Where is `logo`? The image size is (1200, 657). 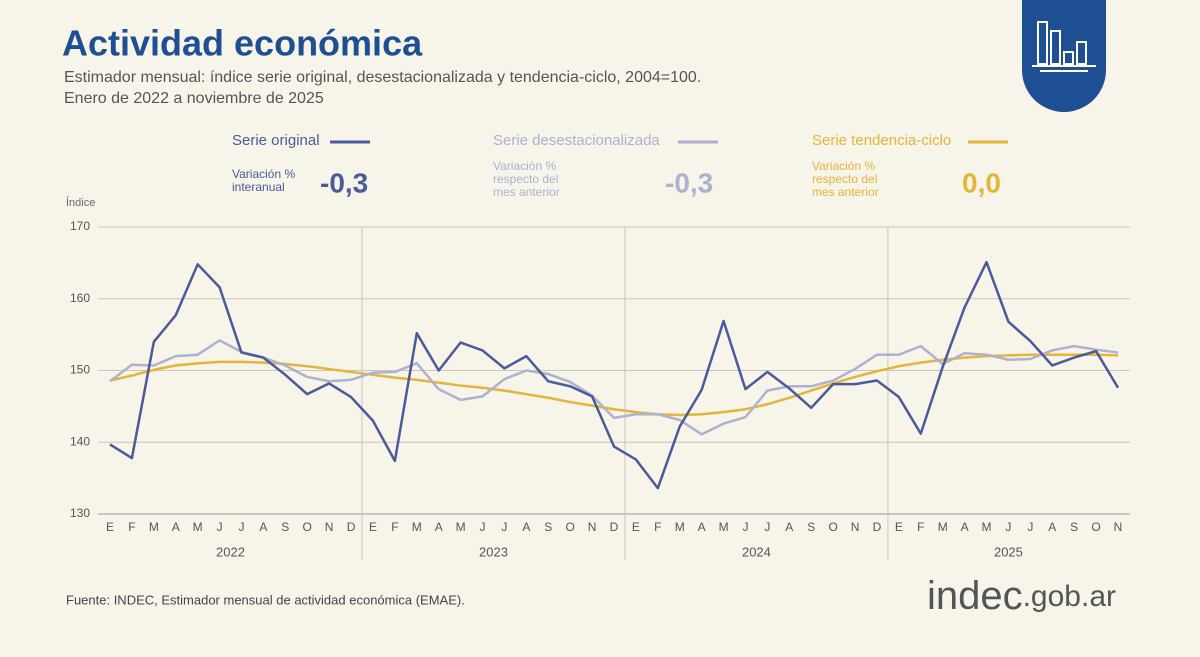
logo is located at coordinates (1064, 56).